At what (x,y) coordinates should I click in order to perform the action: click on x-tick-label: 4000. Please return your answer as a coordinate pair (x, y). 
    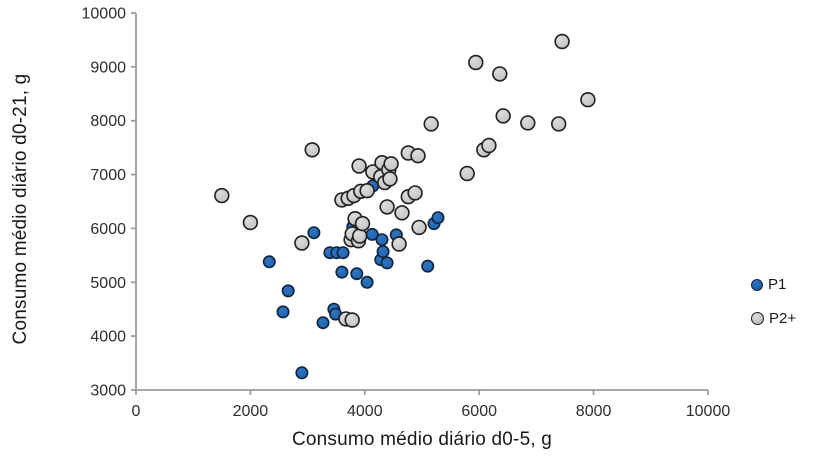
    Looking at the image, I should click on (365, 411).